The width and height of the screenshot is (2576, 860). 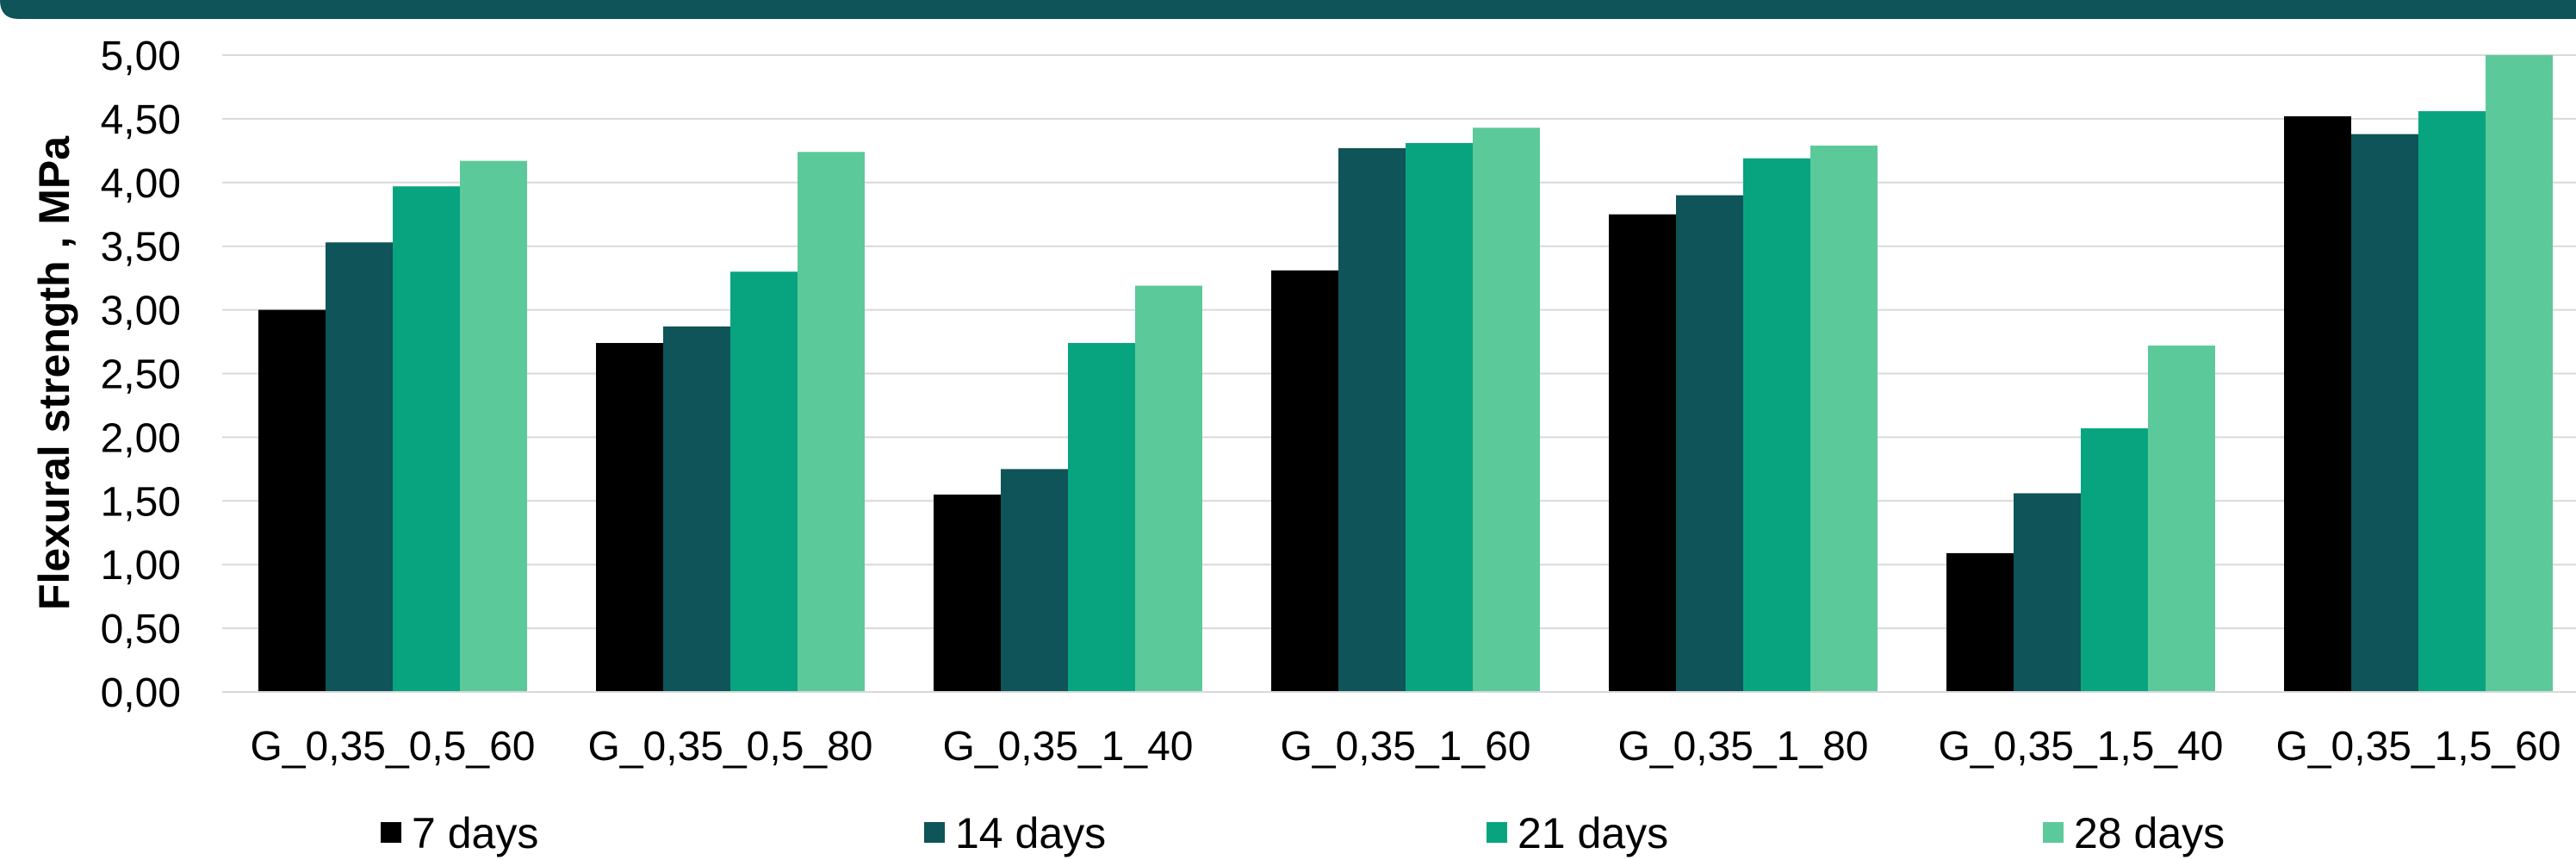 What do you see at coordinates (475, 833) in the screenshot?
I see `legend-label: 7 days` at bounding box center [475, 833].